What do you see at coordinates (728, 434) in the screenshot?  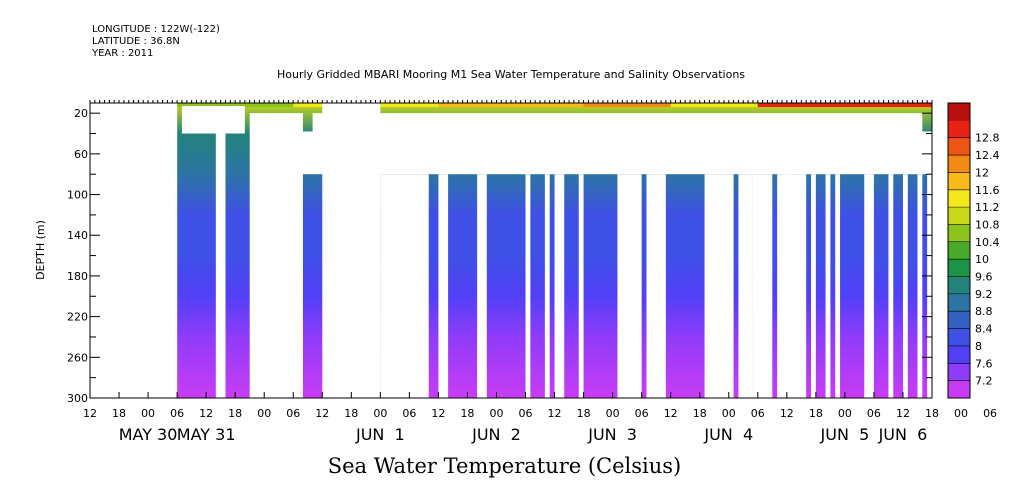 I see `x-date-label: JUN 4` at bounding box center [728, 434].